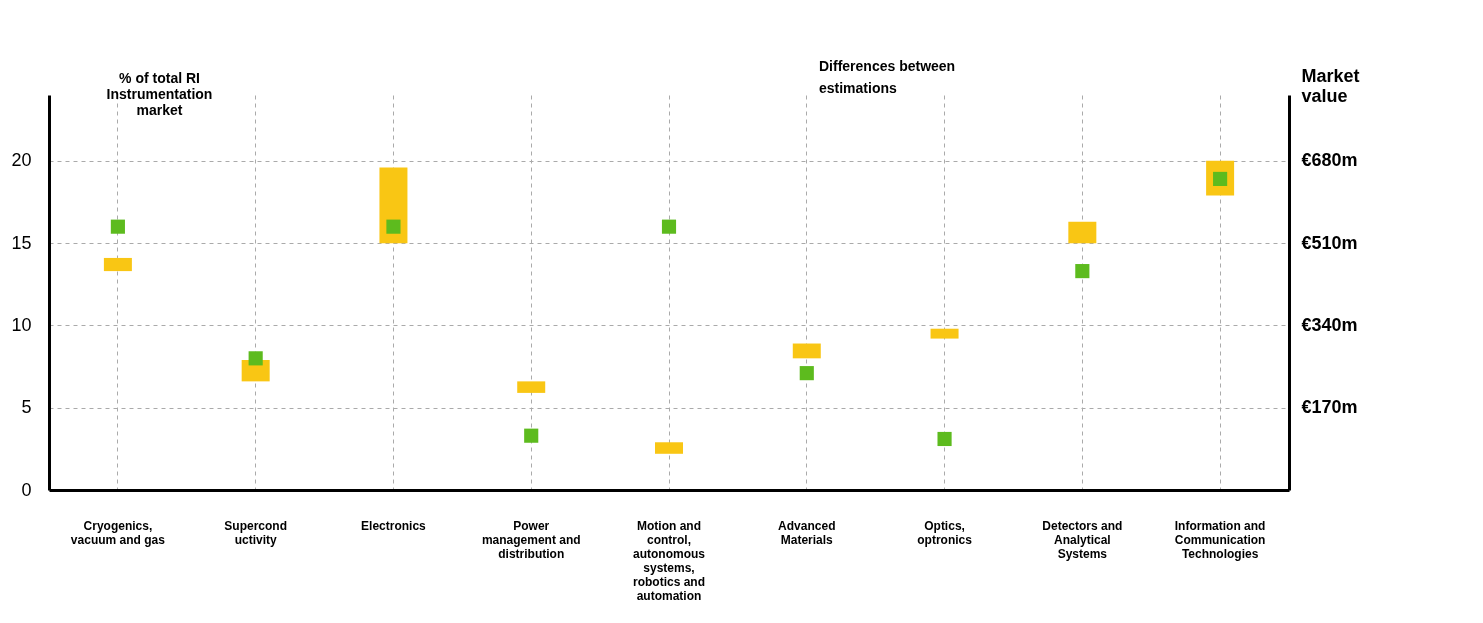 This screenshot has height=623, width=1483. Describe the element at coordinates (1329, 242) in the screenshot. I see `y2-tick-label: €510m` at that location.